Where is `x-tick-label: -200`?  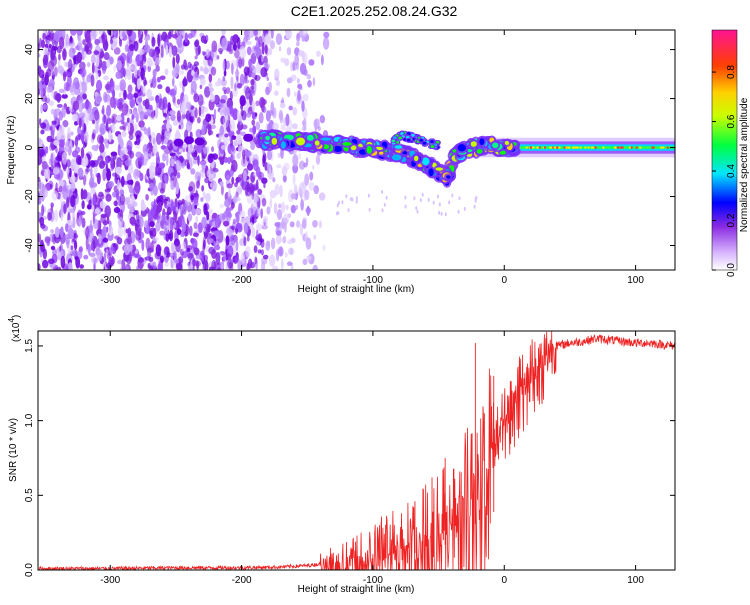 x-tick-label: -200 is located at coordinates (242, 580).